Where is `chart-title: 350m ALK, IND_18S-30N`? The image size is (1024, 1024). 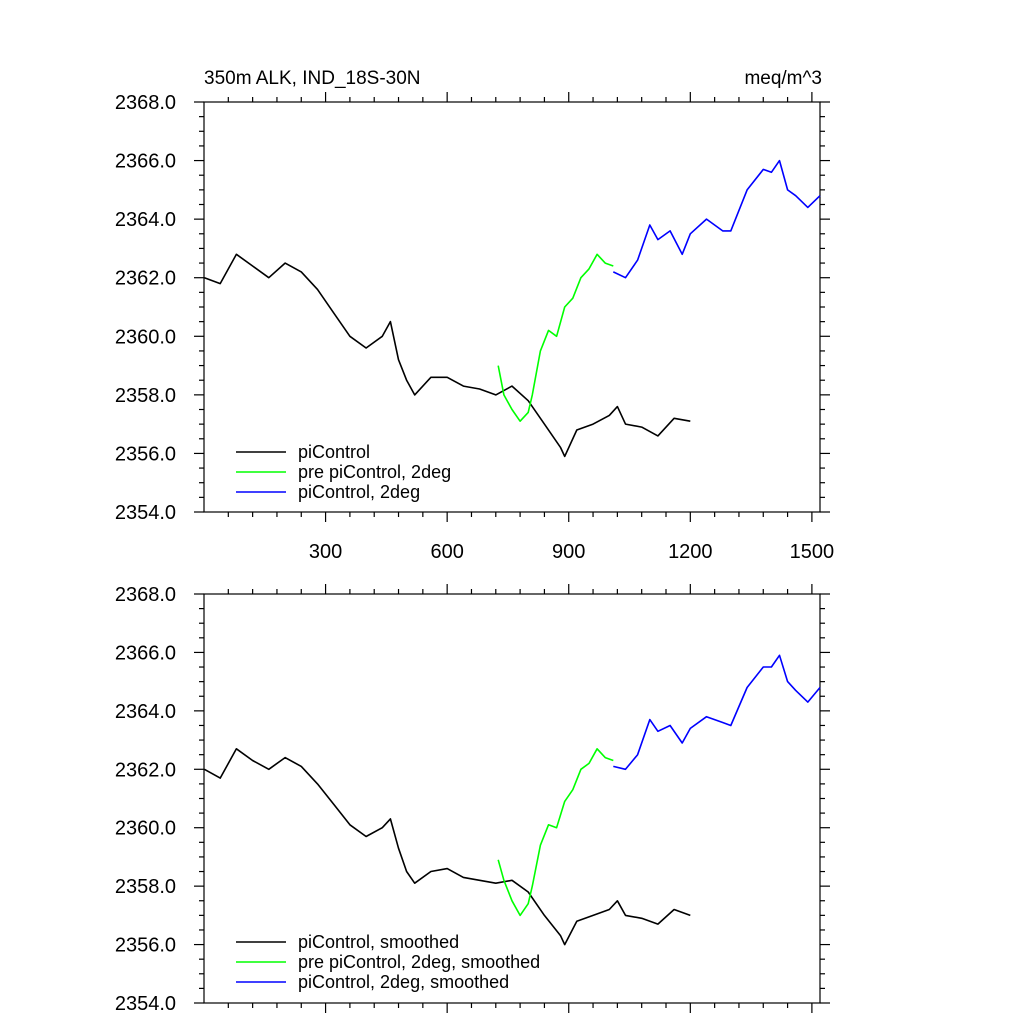
chart-title: 350m ALK, IND_18S-30N is located at coordinates (312, 78).